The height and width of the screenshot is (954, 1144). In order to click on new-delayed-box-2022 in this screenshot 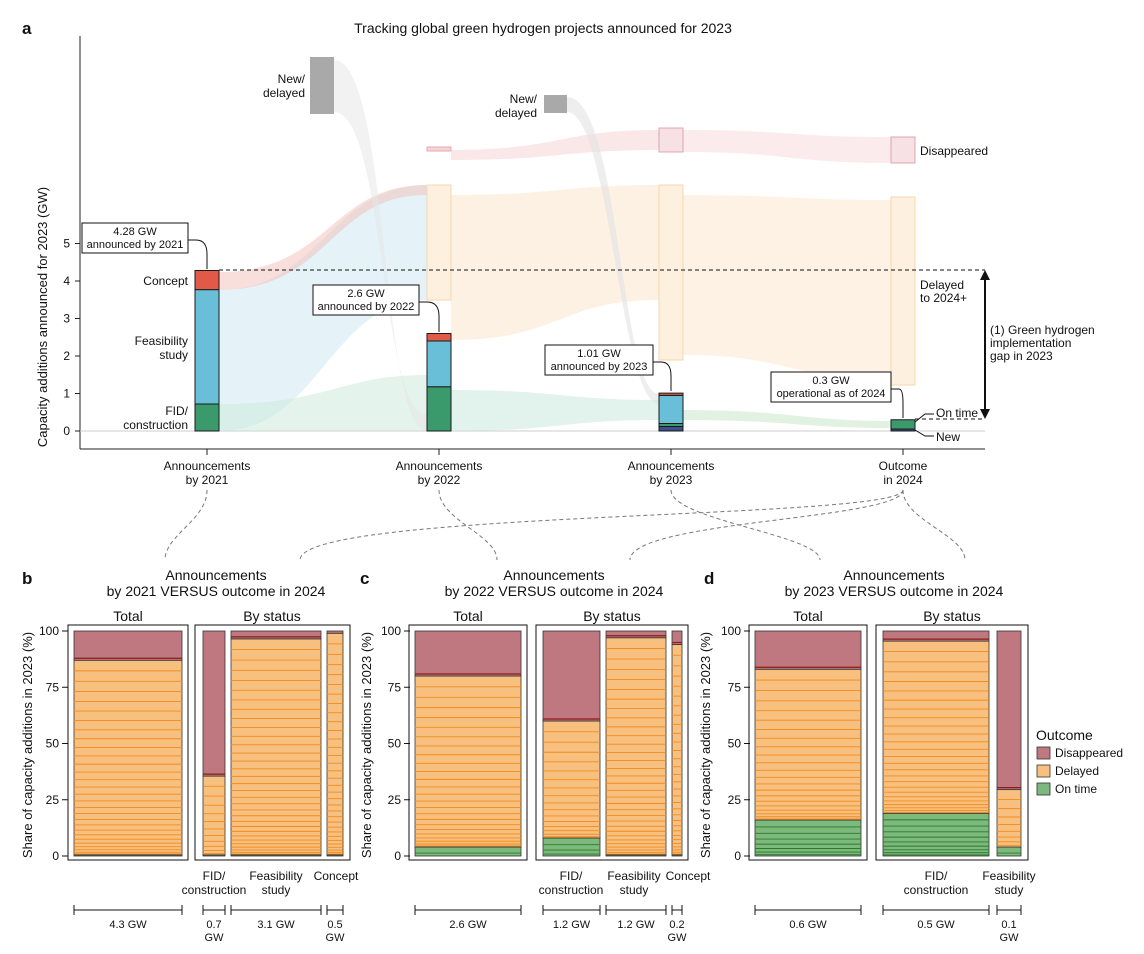, I will do `click(322, 85)`.